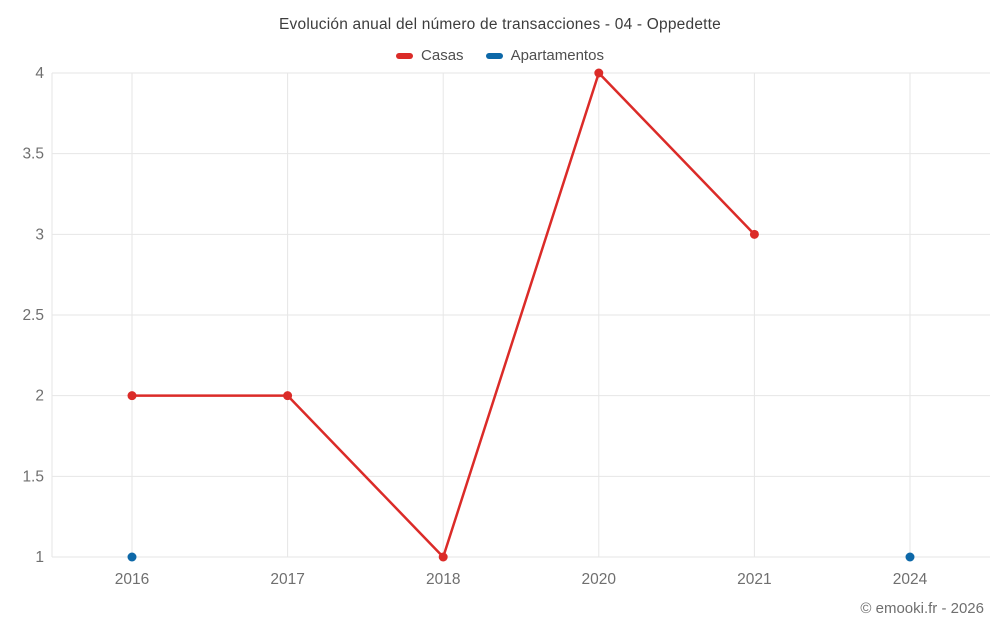 This screenshot has height=625, width=1000. What do you see at coordinates (287, 579) in the screenshot?
I see `x-tick-label: 2017` at bounding box center [287, 579].